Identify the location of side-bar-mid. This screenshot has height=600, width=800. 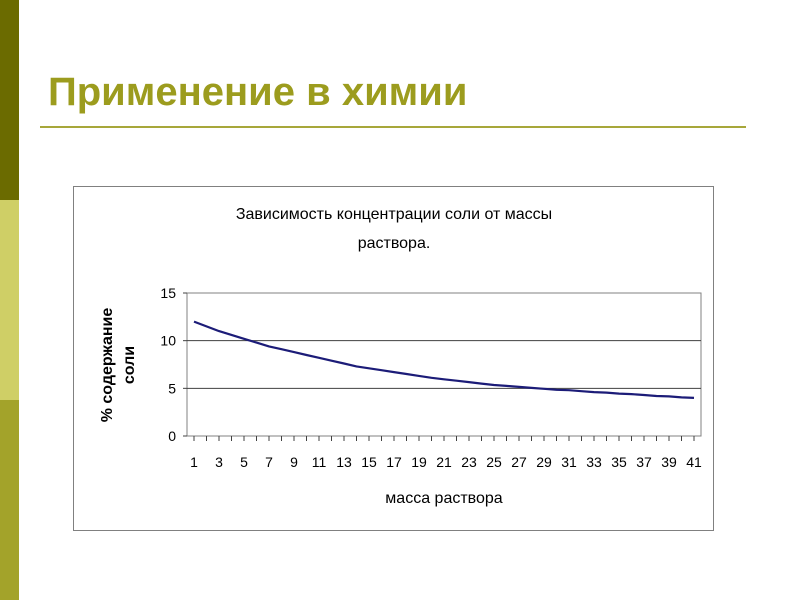
(9, 500).